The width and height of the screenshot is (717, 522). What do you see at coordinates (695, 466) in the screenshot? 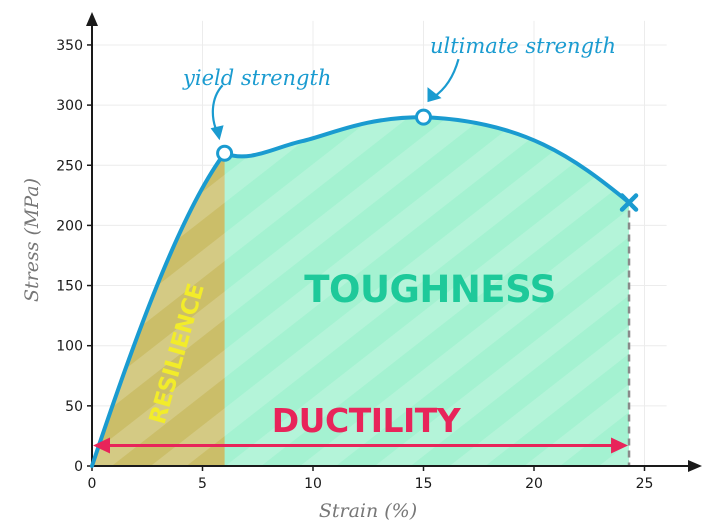
I see `x-axis-arrow-icon` at bounding box center [695, 466].